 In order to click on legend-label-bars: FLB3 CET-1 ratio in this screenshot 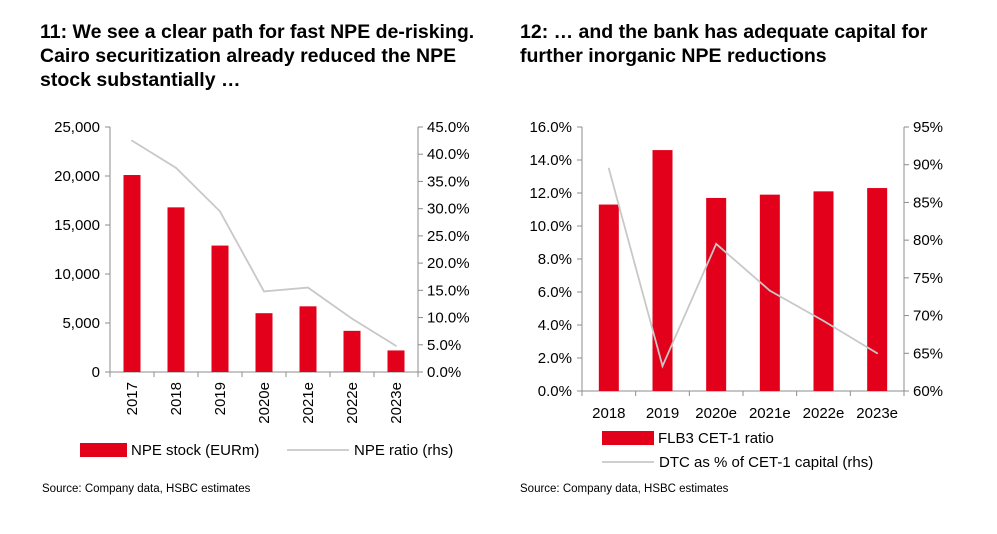, I will do `click(716, 438)`.